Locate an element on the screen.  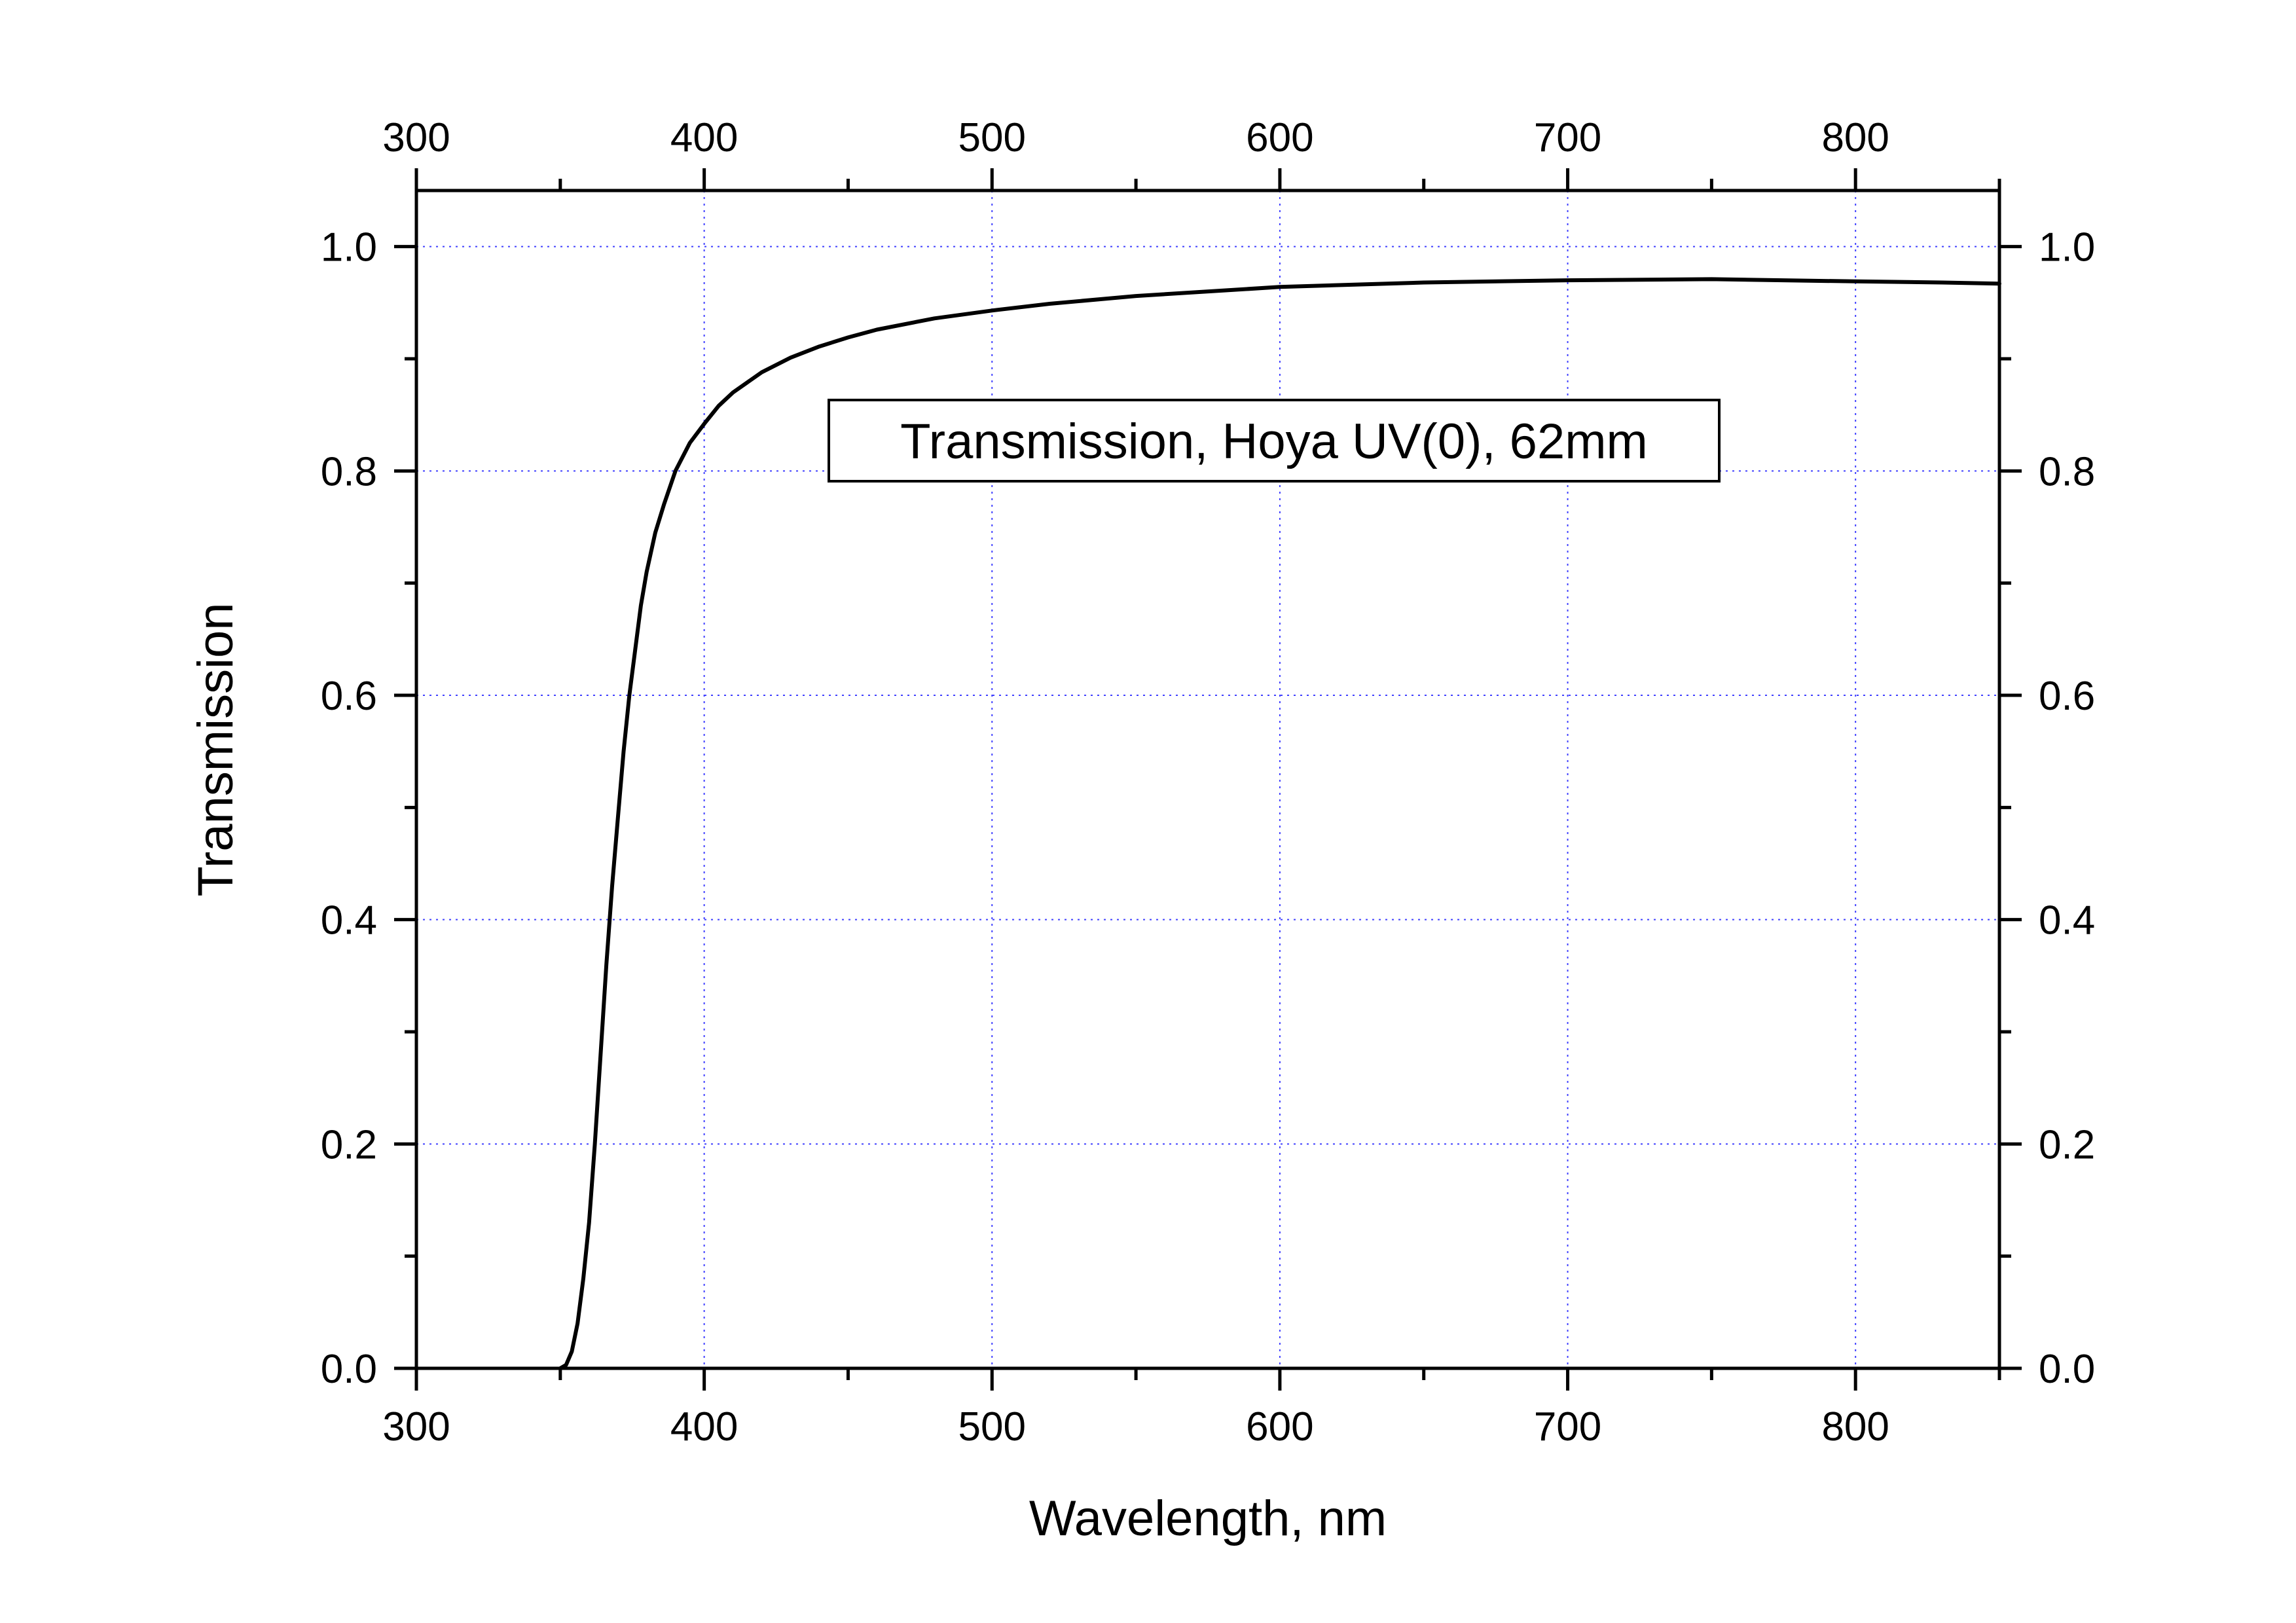
annotation-frame is located at coordinates (1274, 441).